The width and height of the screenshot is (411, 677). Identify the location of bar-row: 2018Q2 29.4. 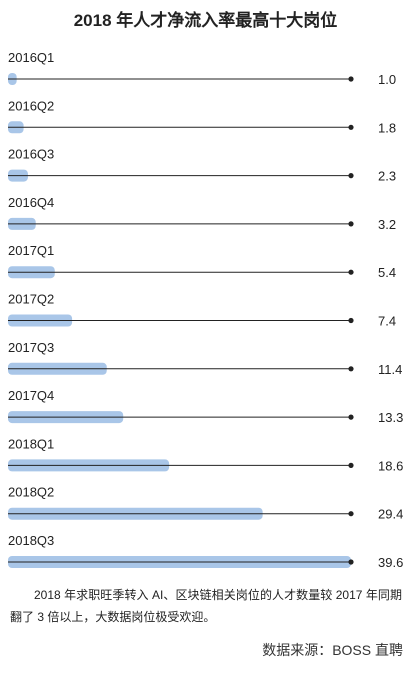
(205, 503).